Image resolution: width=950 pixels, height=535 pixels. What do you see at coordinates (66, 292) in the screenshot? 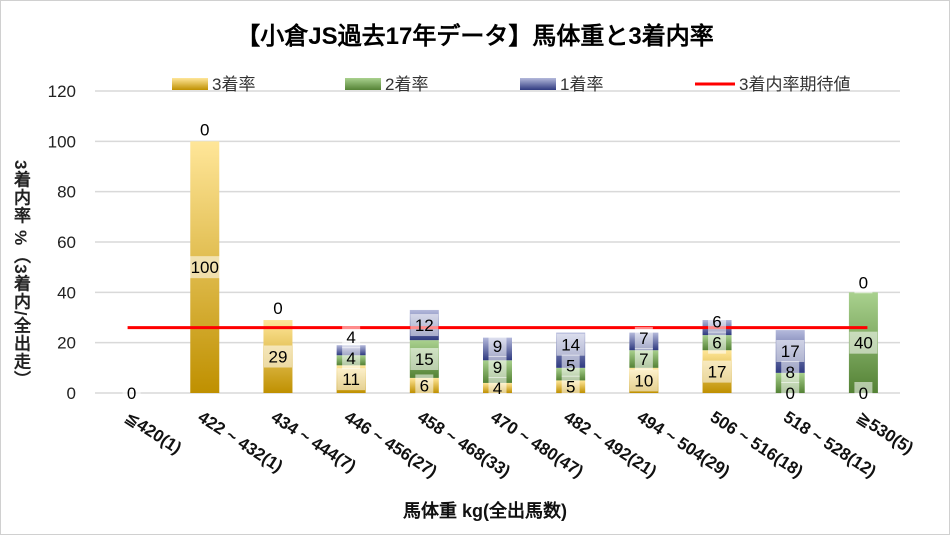
I see `y-tick-label: 40` at bounding box center [66, 292].